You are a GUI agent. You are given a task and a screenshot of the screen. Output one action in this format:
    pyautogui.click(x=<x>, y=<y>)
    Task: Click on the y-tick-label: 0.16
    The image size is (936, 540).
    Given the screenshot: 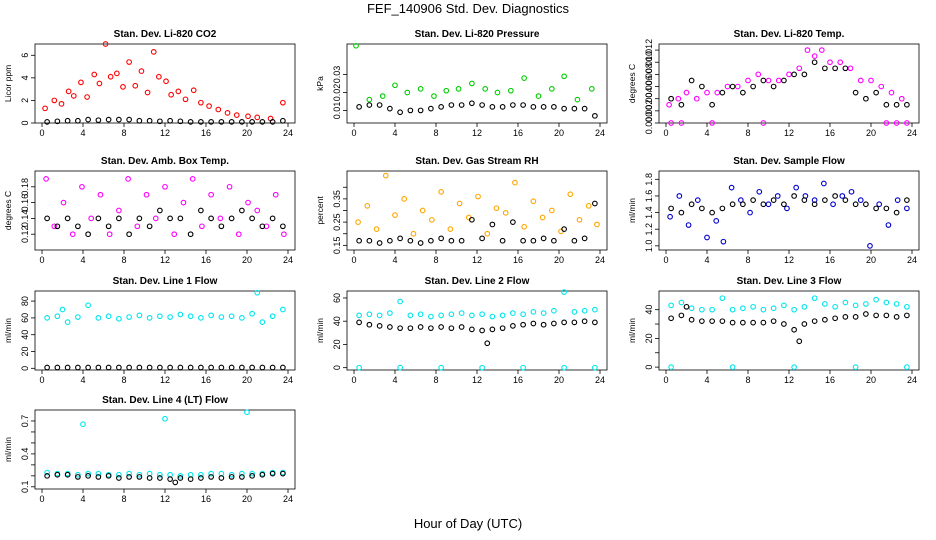 What is the action you would take?
    pyautogui.click(x=25, y=203)
    